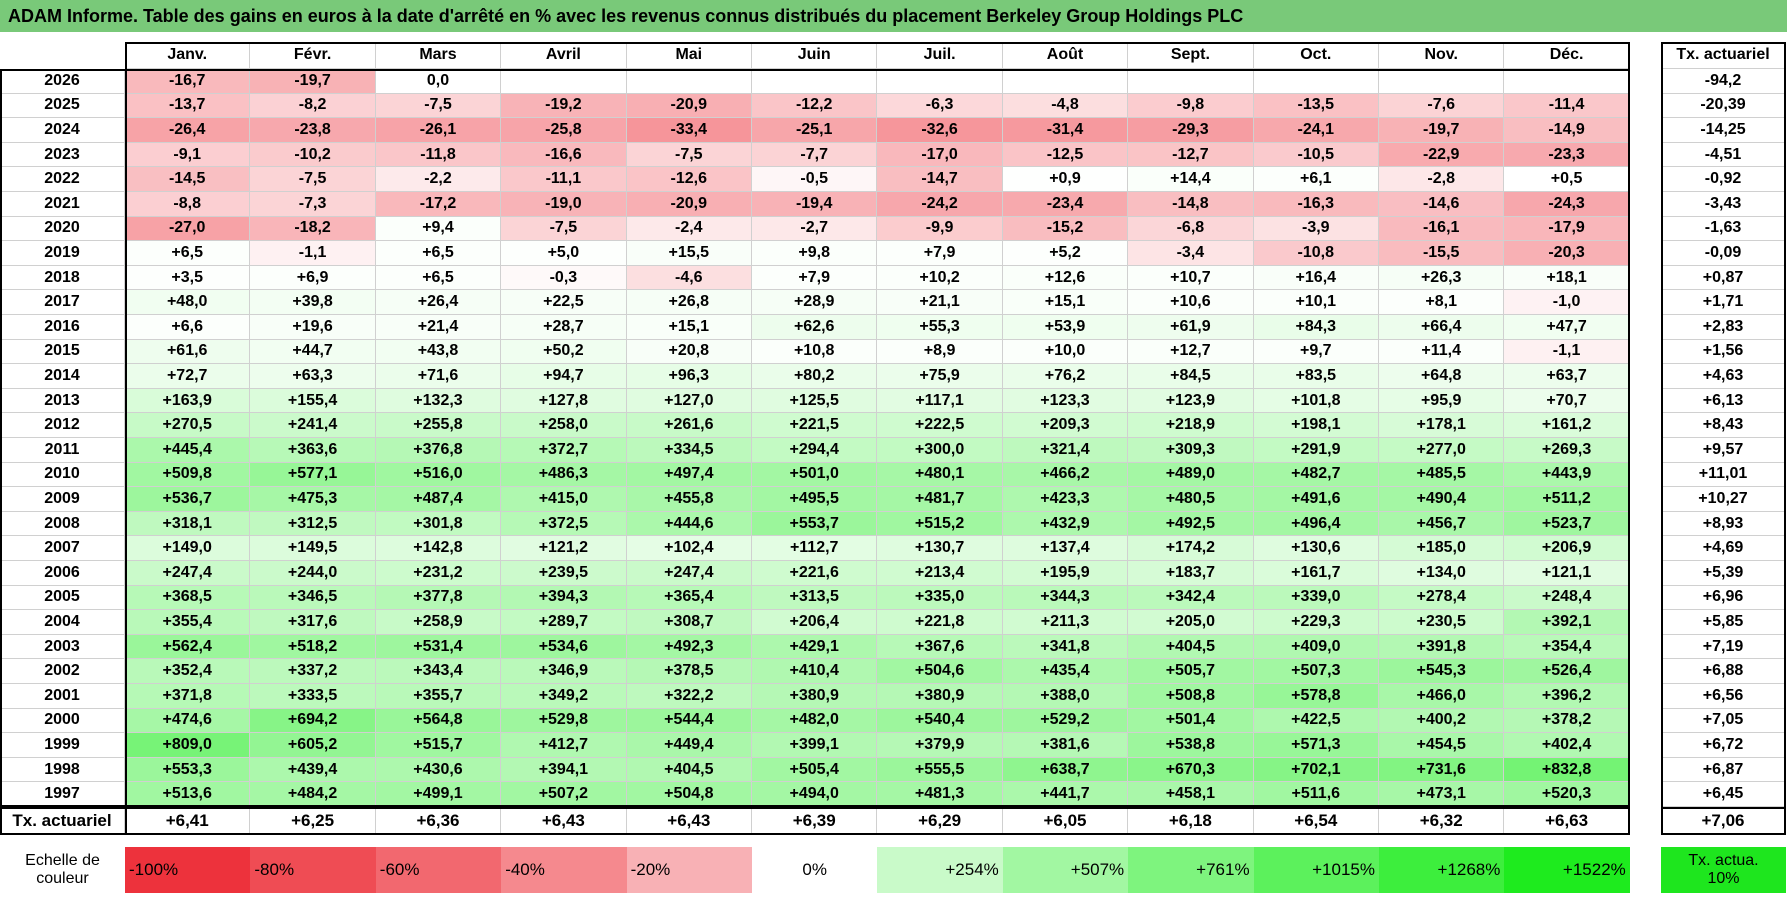 Image resolution: width=1787 pixels, height=912 pixels. What do you see at coordinates (1065, 278) in the screenshot?
I see `gain-cell: +12,6` at bounding box center [1065, 278].